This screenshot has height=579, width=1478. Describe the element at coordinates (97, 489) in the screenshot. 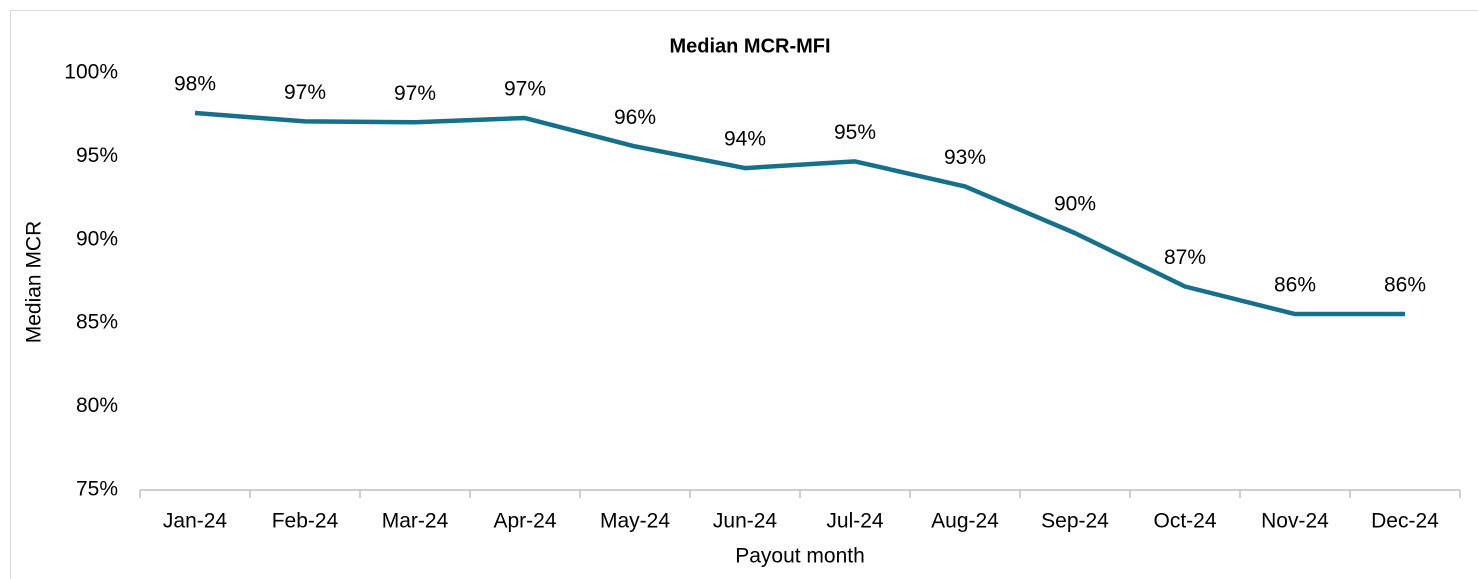

I see `y-tick-label: 75%` at that location.